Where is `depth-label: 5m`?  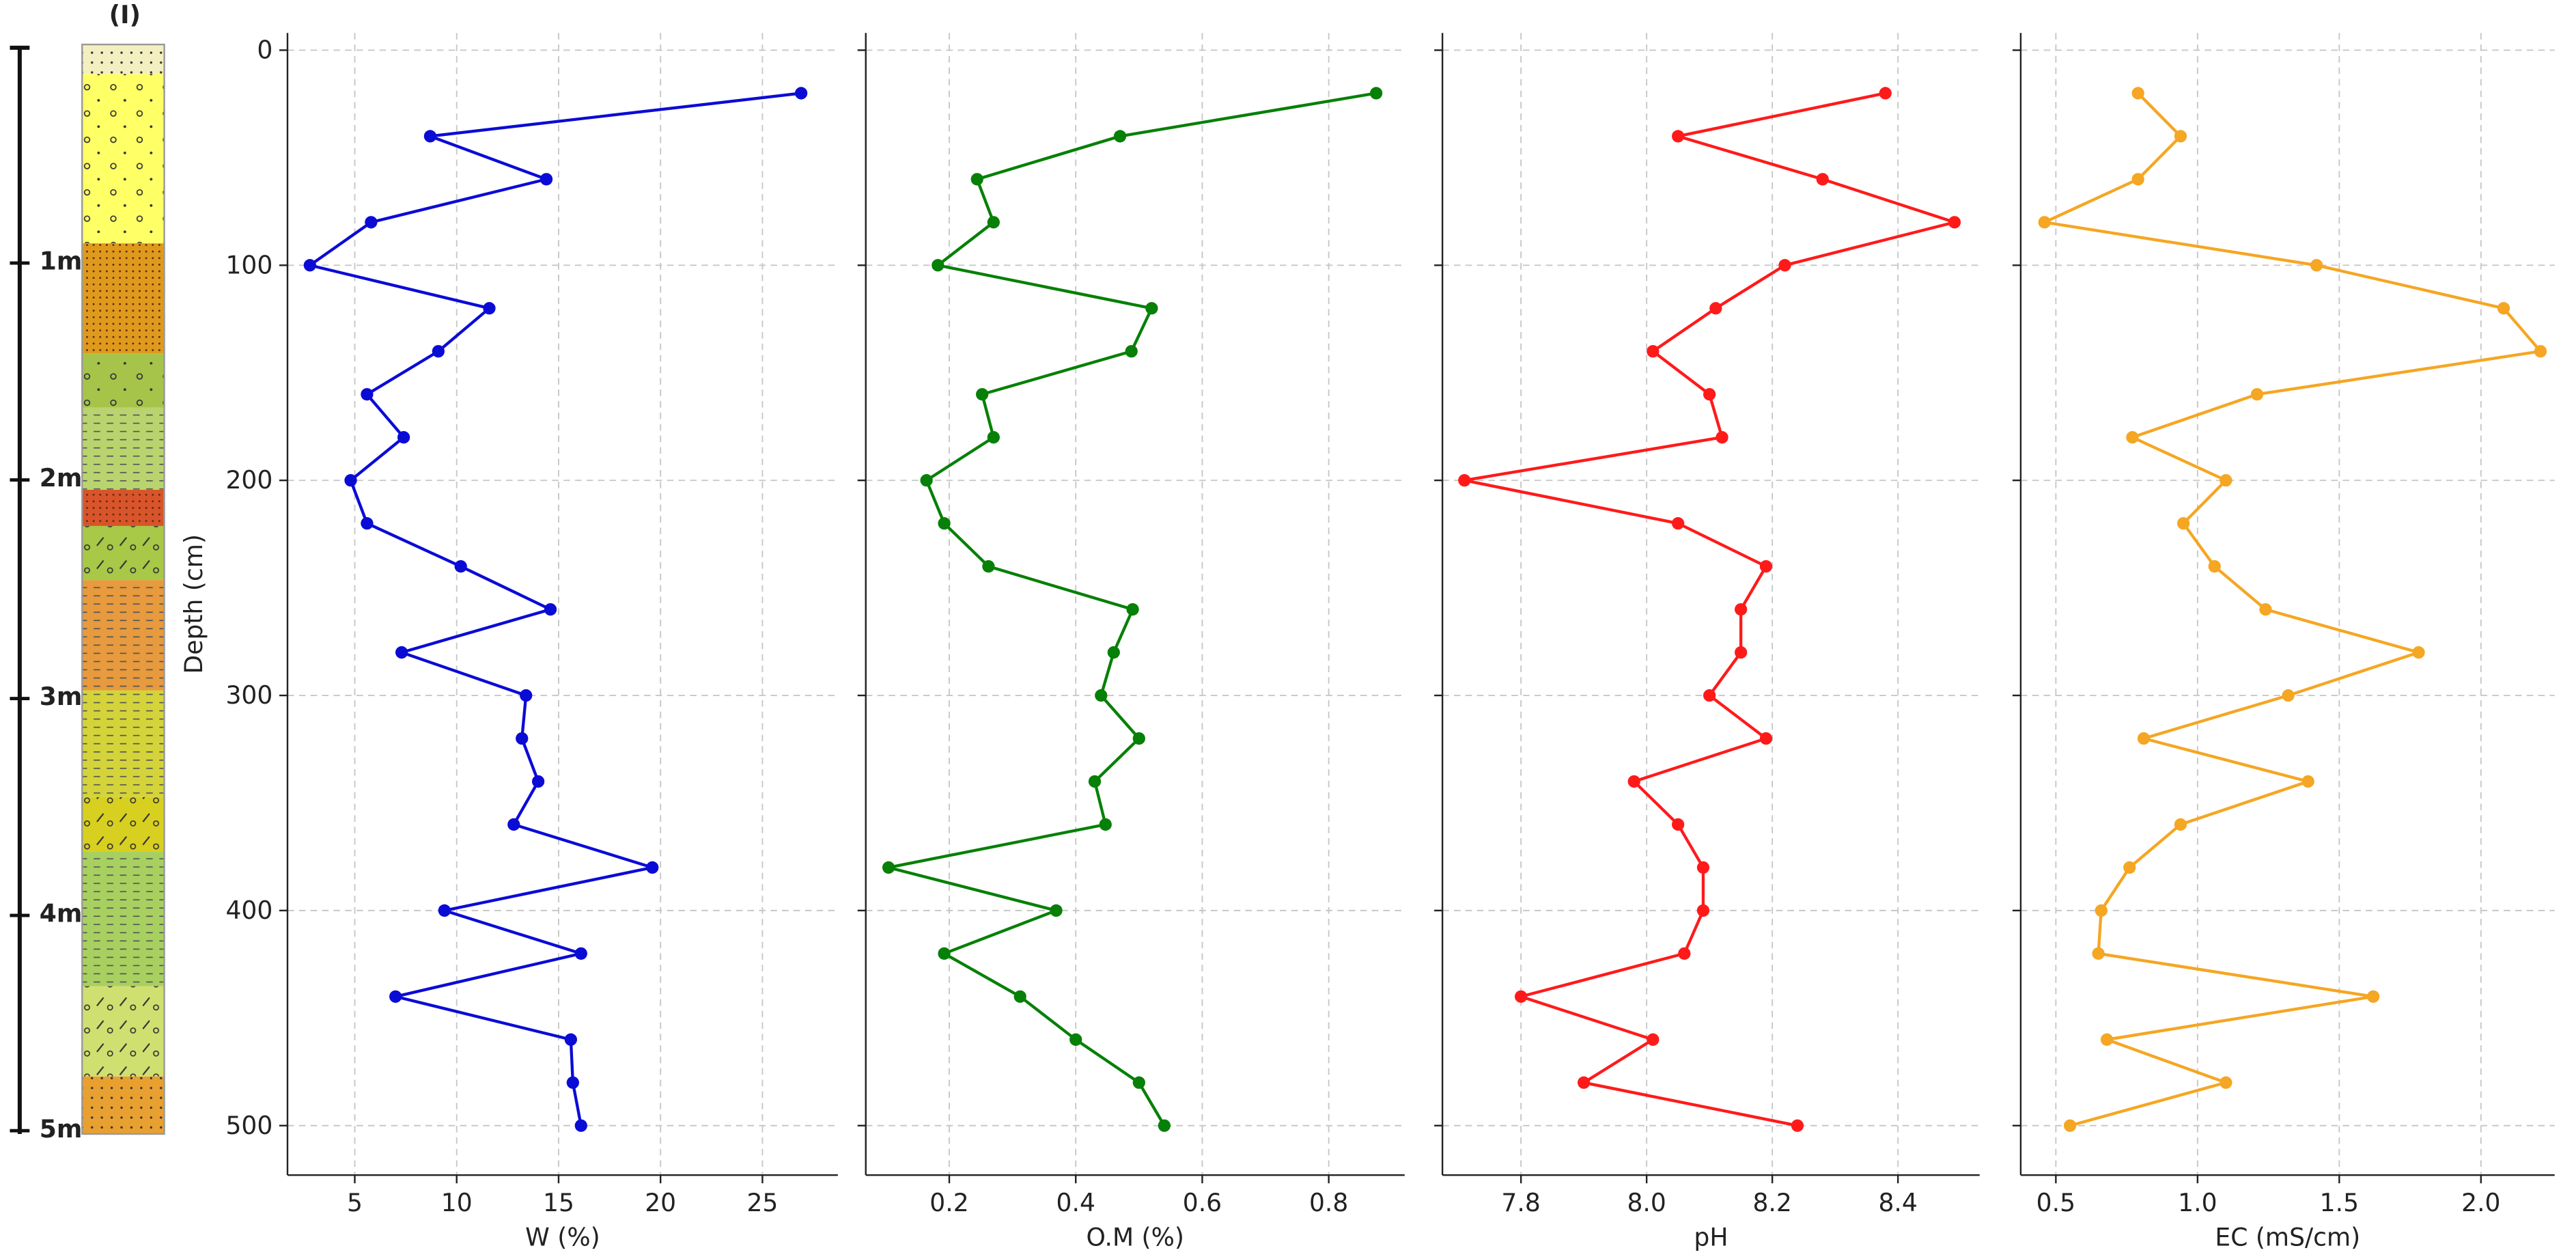
depth-label: 5m is located at coordinates (61, 1129).